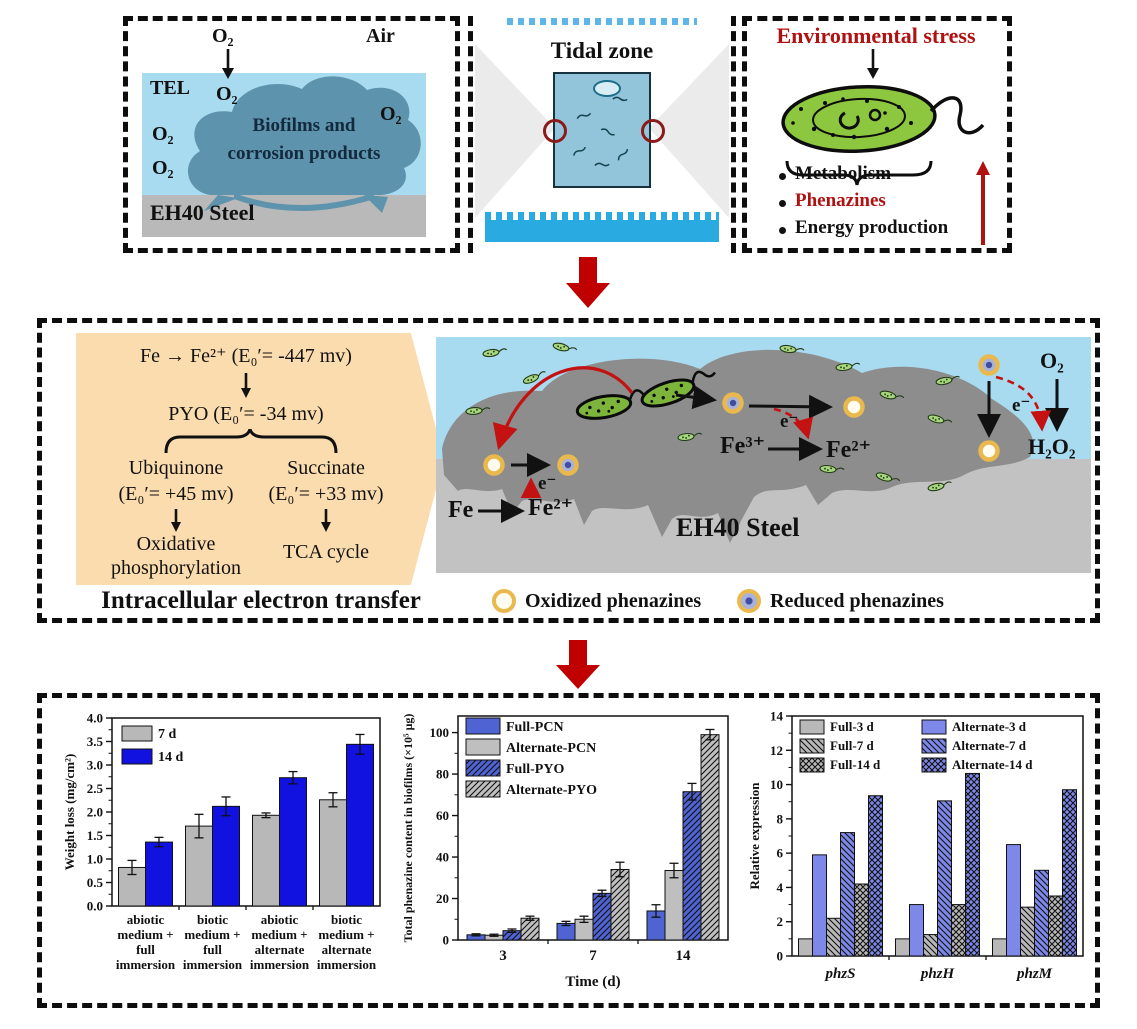 The width and height of the screenshot is (1137, 1029). What do you see at coordinates (852, 745) in the screenshot?
I see `svg-text: Full-7 d` at bounding box center [852, 745].